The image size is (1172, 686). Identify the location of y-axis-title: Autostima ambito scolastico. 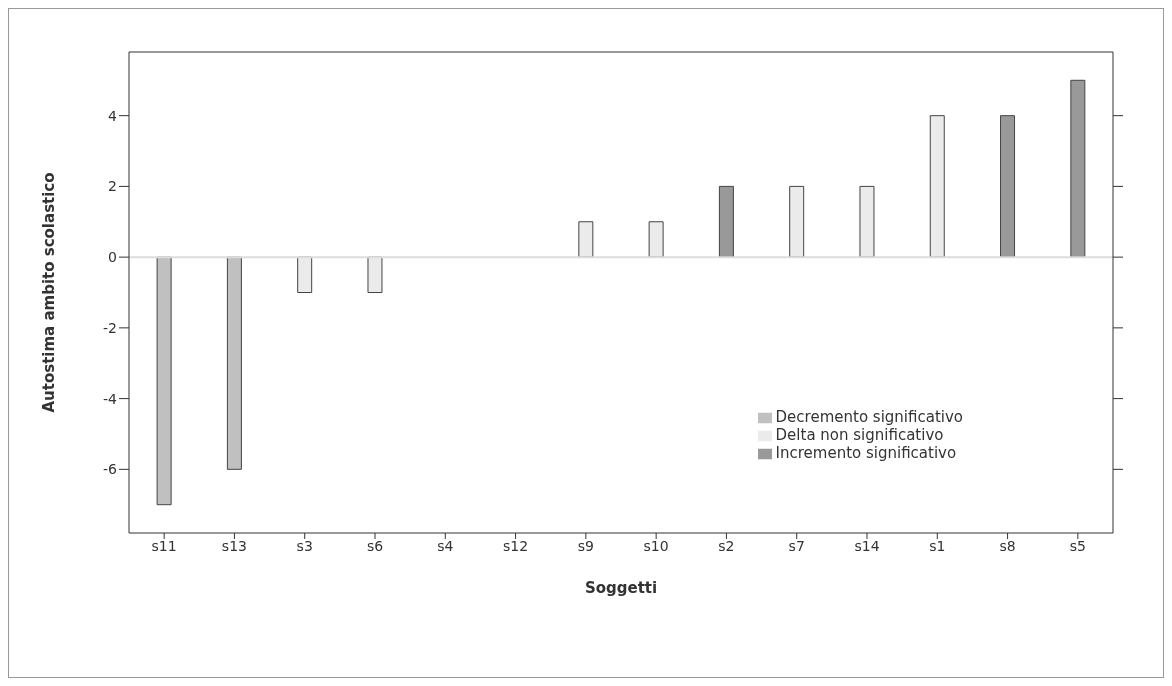
(49, 292).